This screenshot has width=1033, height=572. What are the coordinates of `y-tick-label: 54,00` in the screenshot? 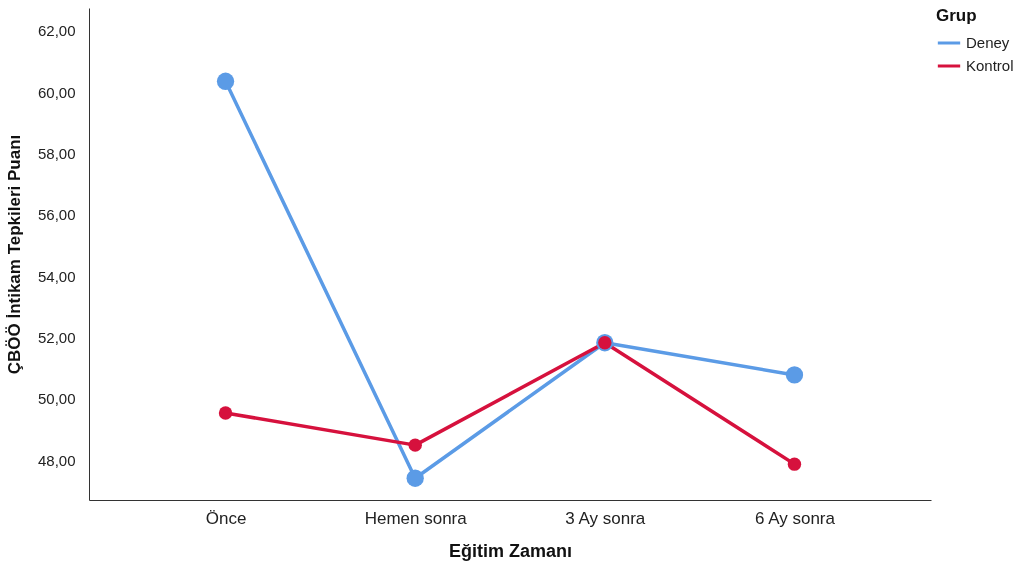 It's located at (56, 276).